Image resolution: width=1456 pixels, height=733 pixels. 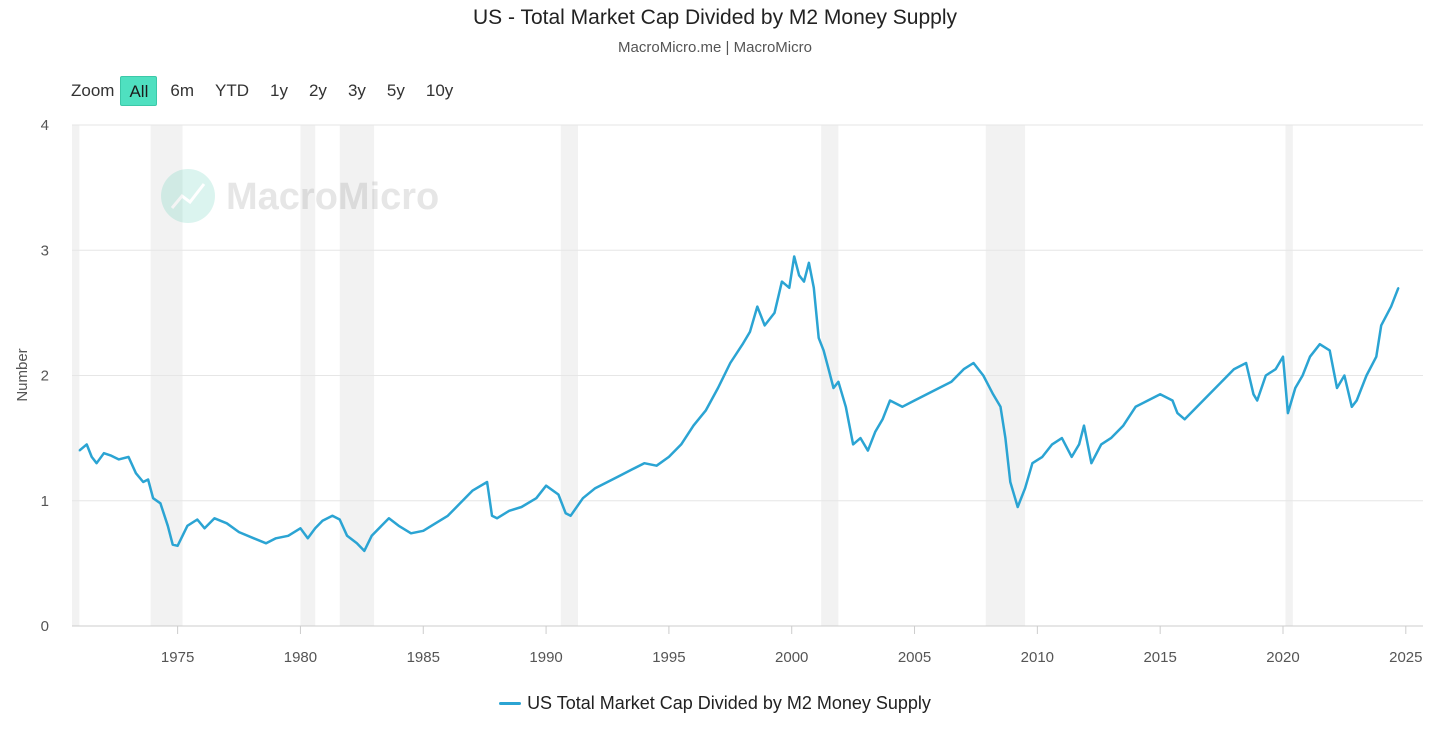 I want to click on x-tick-label: 1990, so click(x=545, y=657).